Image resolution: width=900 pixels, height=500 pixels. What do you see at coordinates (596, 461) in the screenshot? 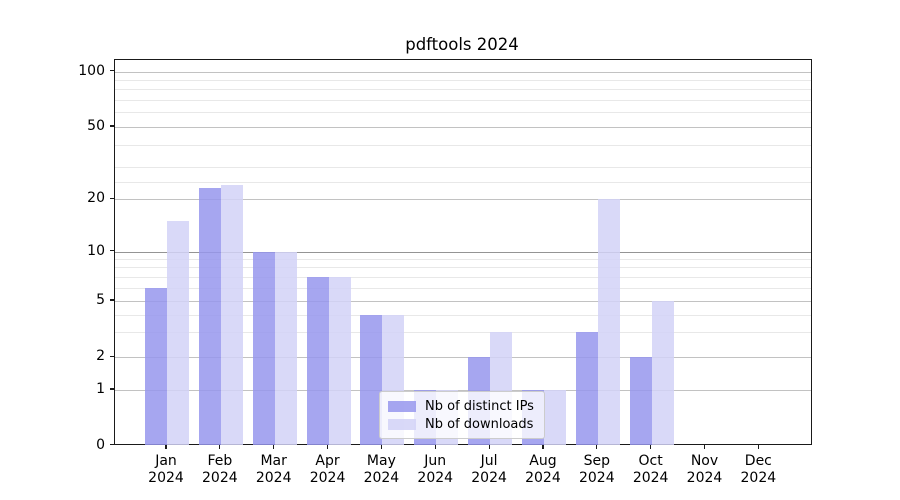
I see `x-tick-month: Sep` at bounding box center [596, 461].